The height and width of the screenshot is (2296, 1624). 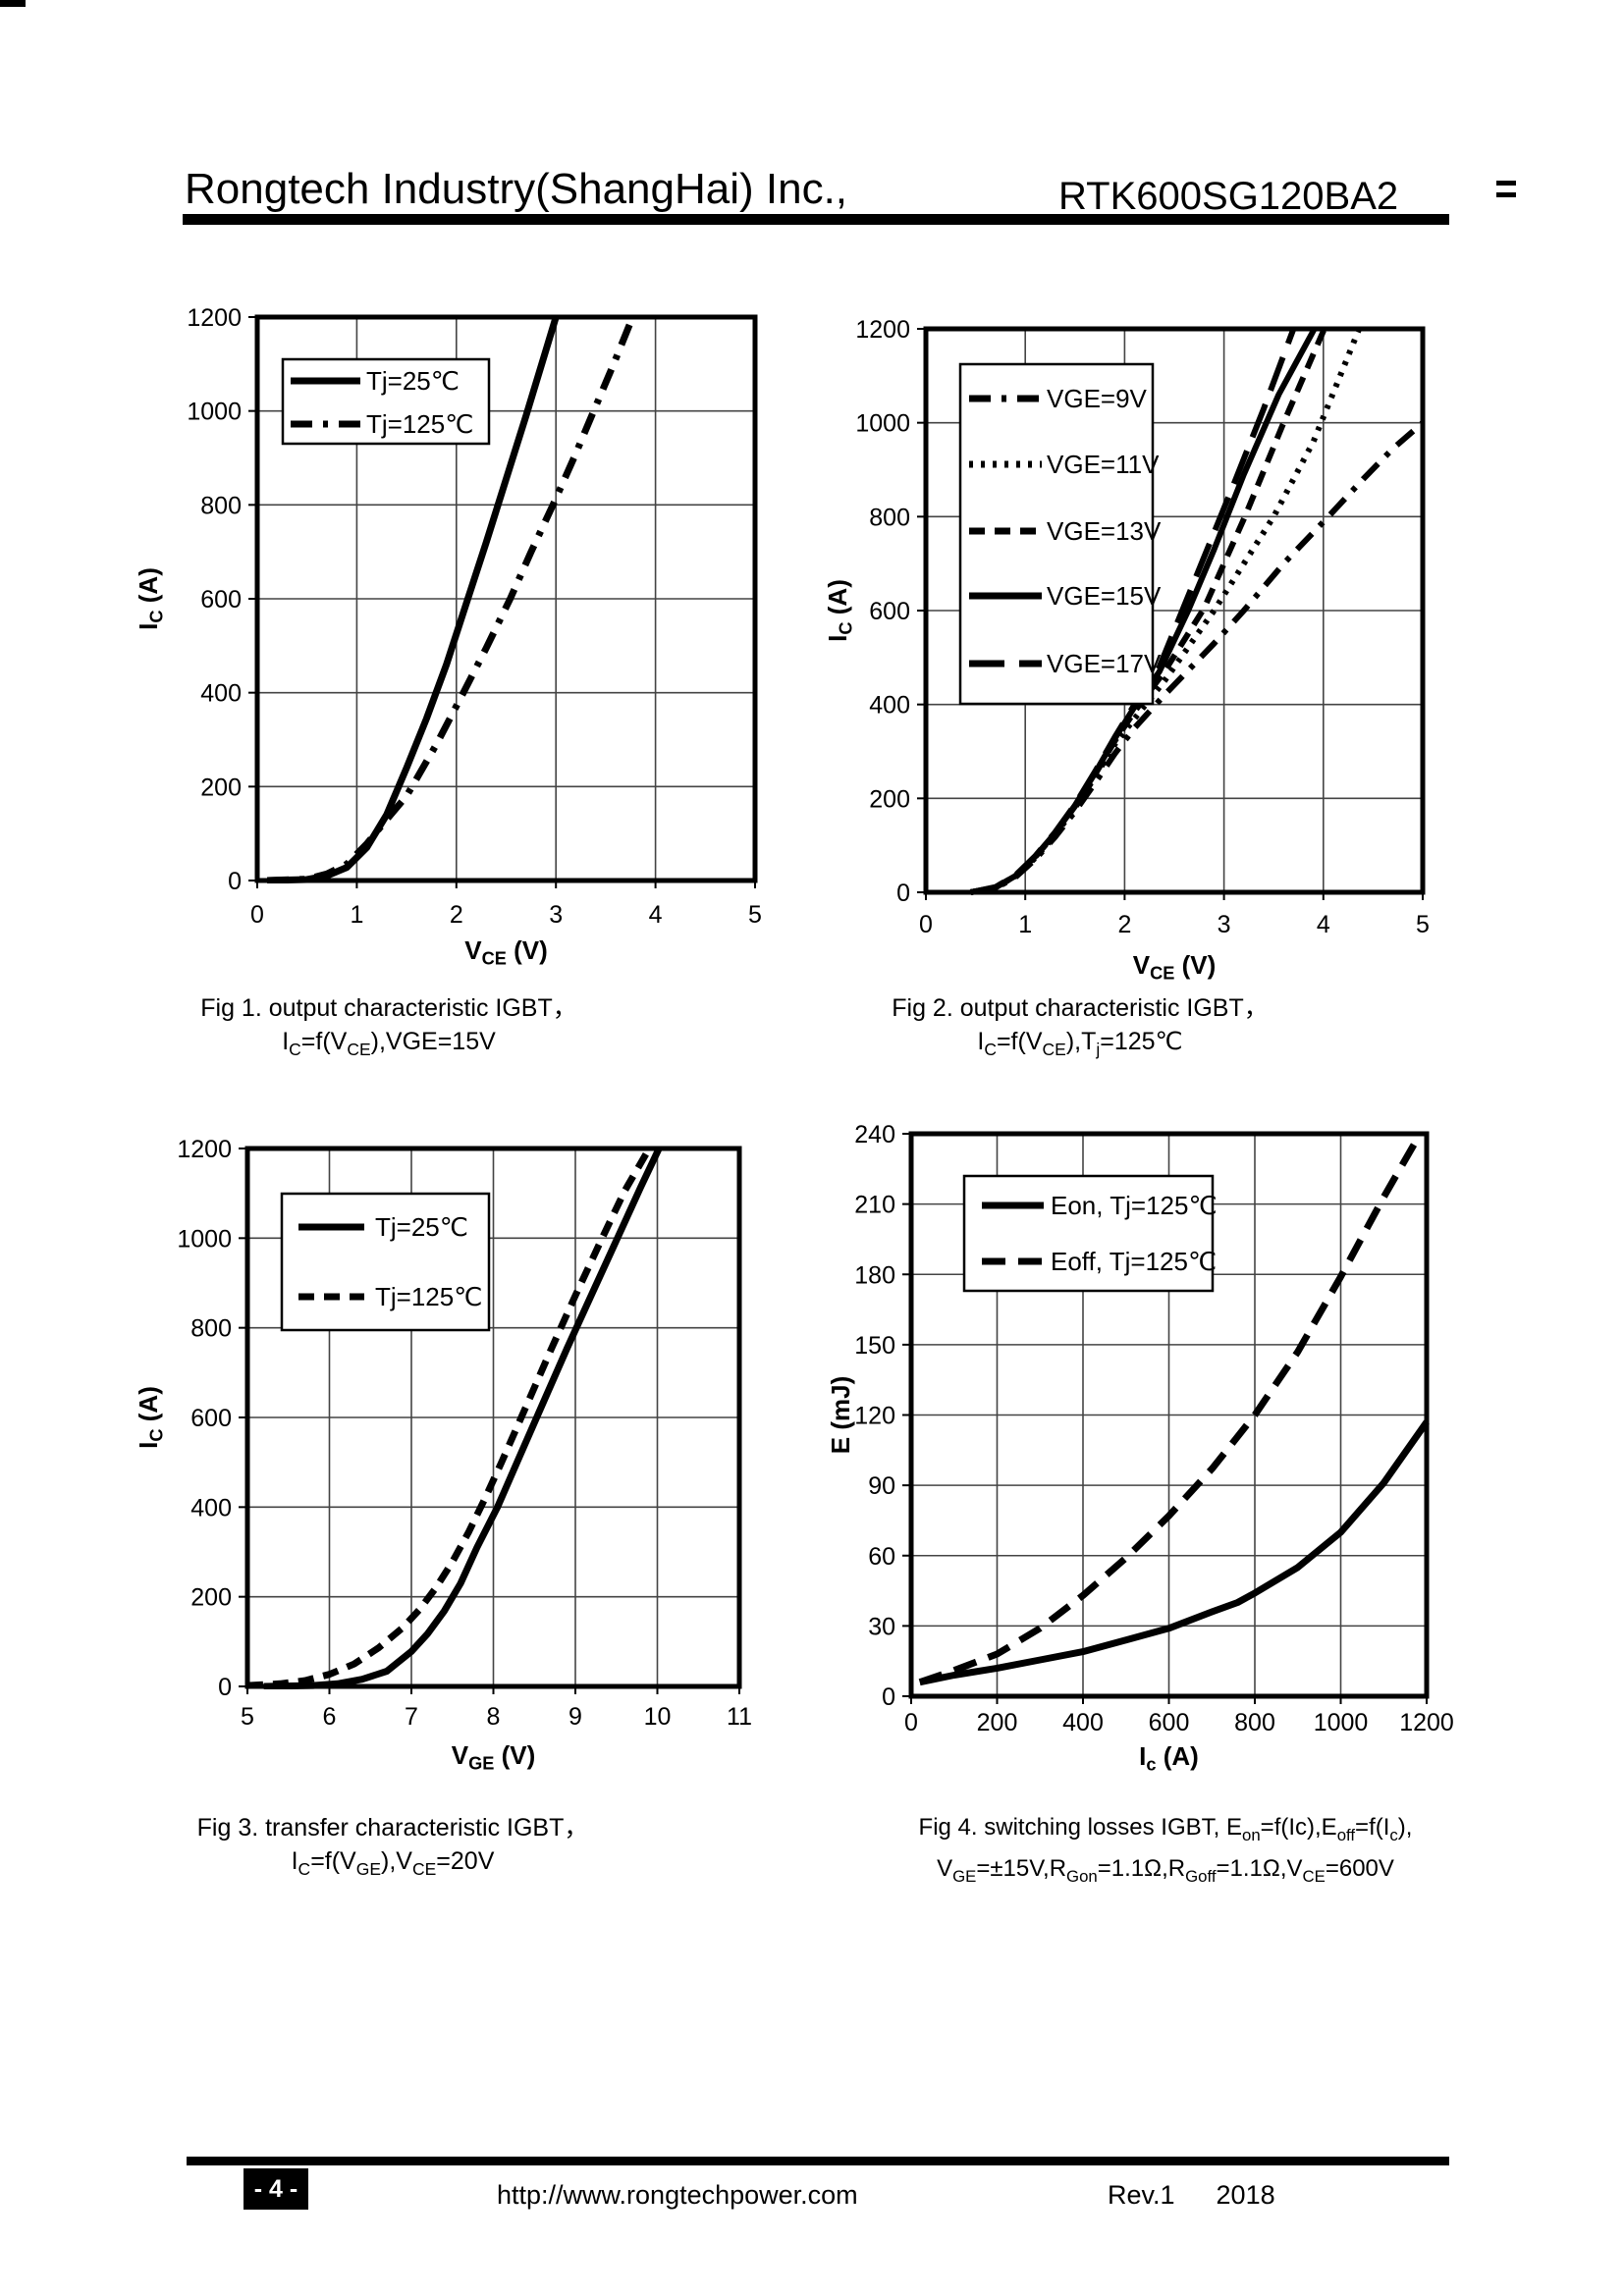 What do you see at coordinates (881, 1486) in the screenshot?
I see `svg-text: 90` at bounding box center [881, 1486].